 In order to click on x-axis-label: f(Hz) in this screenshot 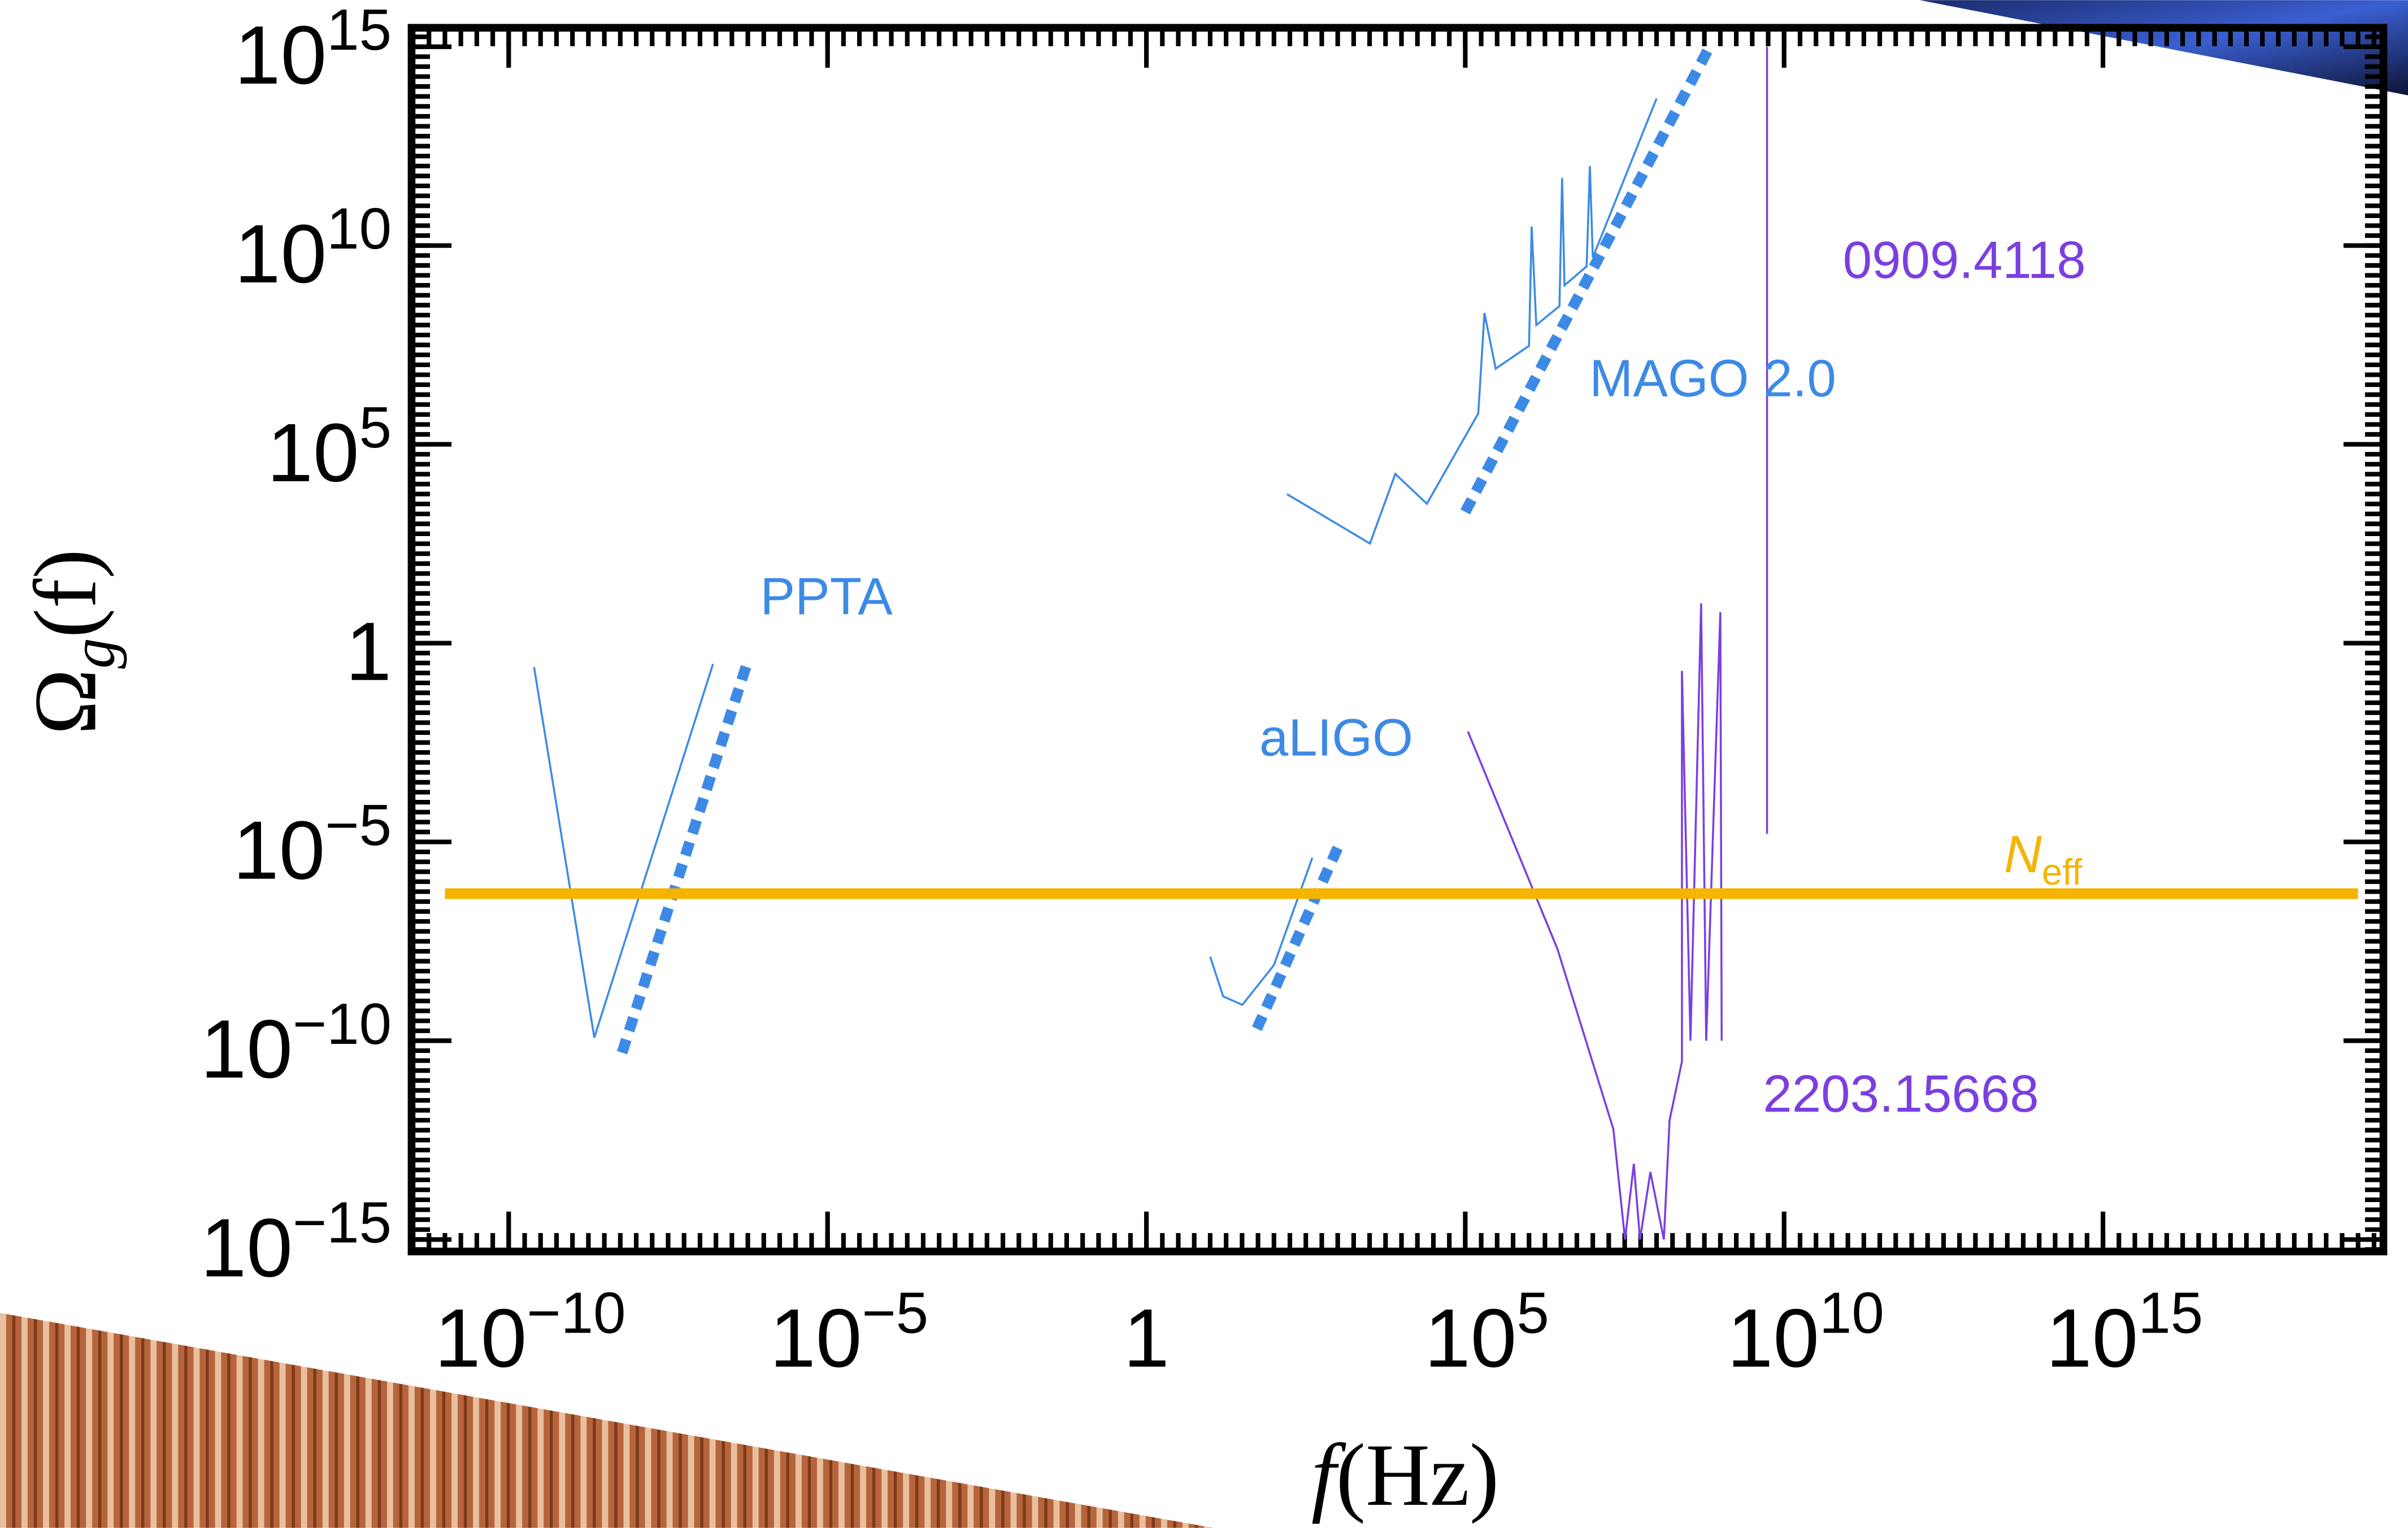, I will do `click(1405, 1475)`.